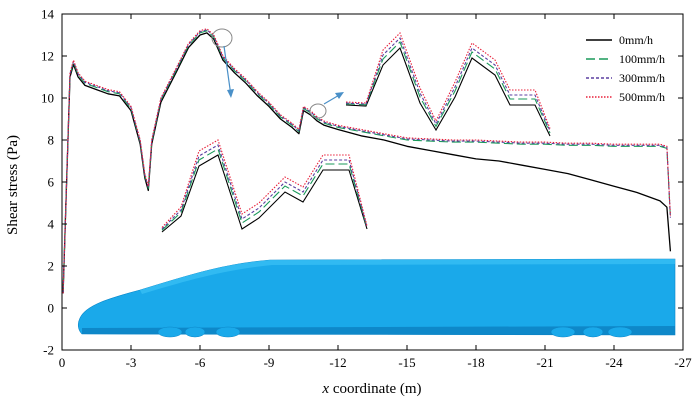 The image size is (700, 401). I want to click on x-tick-label-6: -18, so click(475, 362).